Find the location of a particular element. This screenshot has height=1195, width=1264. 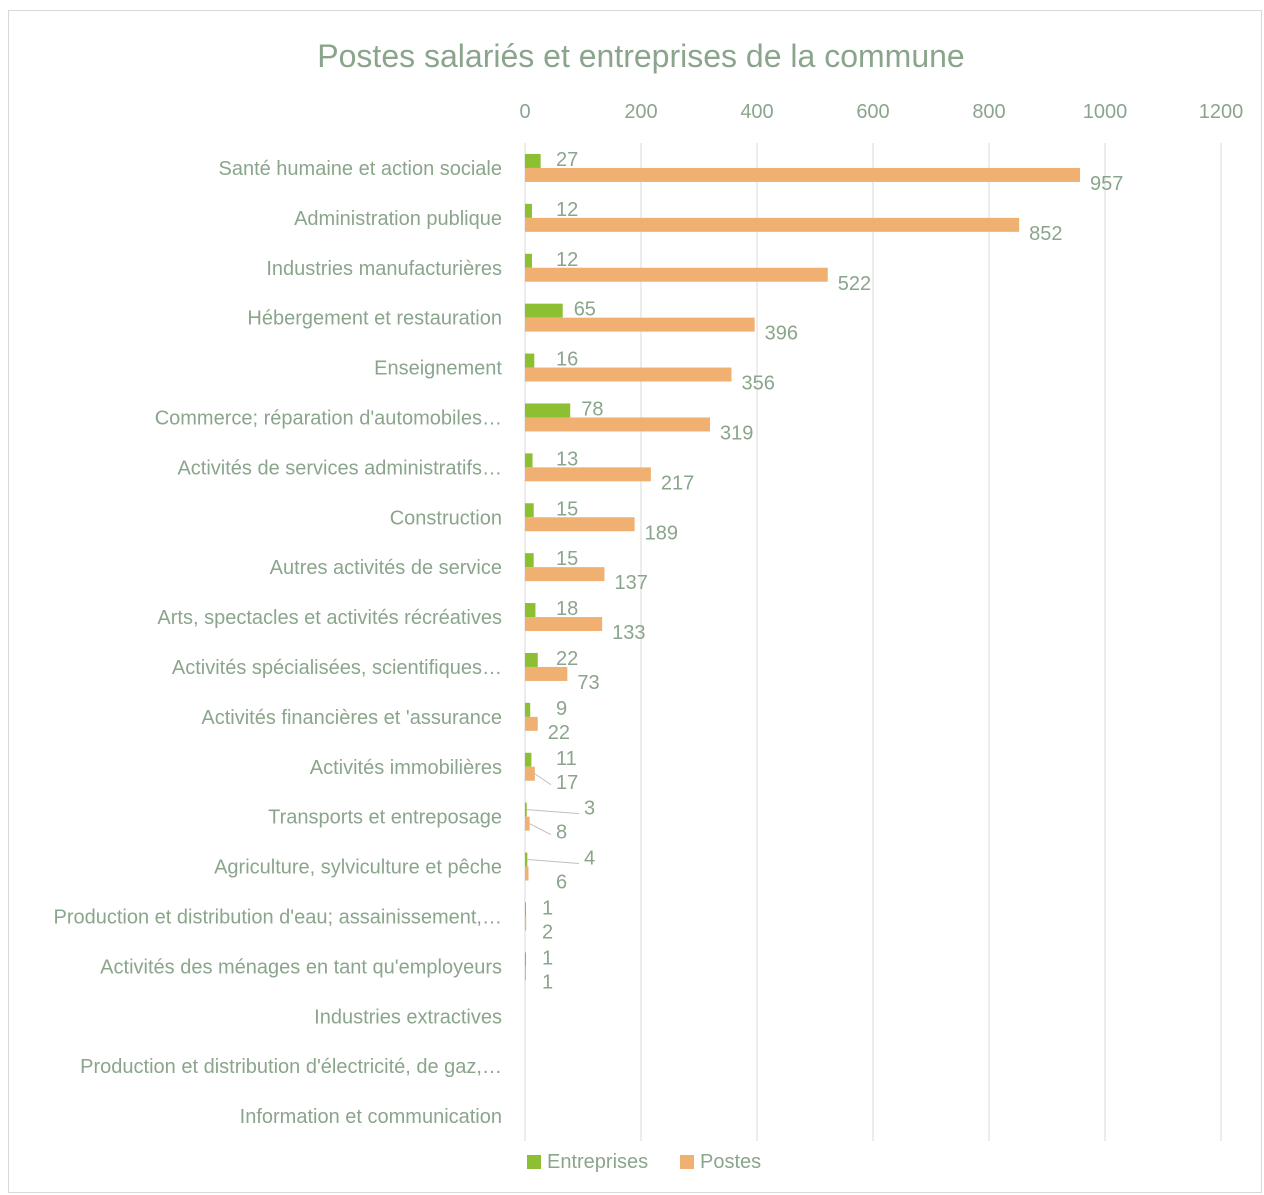

data-label-entreprises: 65 is located at coordinates (585, 310).